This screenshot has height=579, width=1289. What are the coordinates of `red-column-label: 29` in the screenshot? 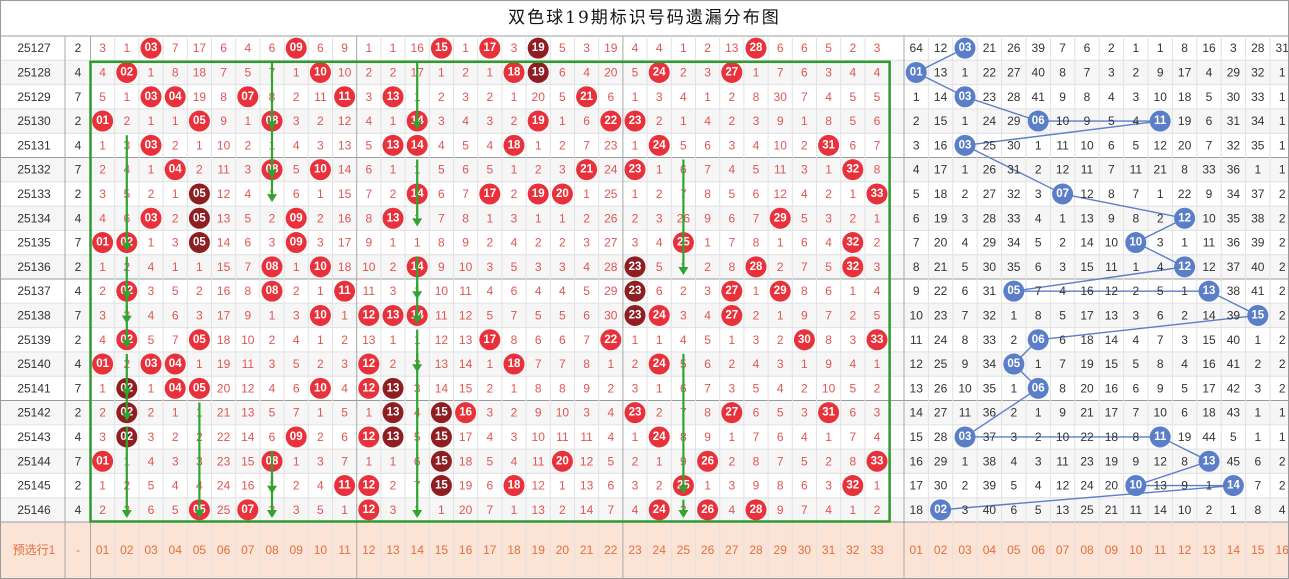 It's located at (781, 550).